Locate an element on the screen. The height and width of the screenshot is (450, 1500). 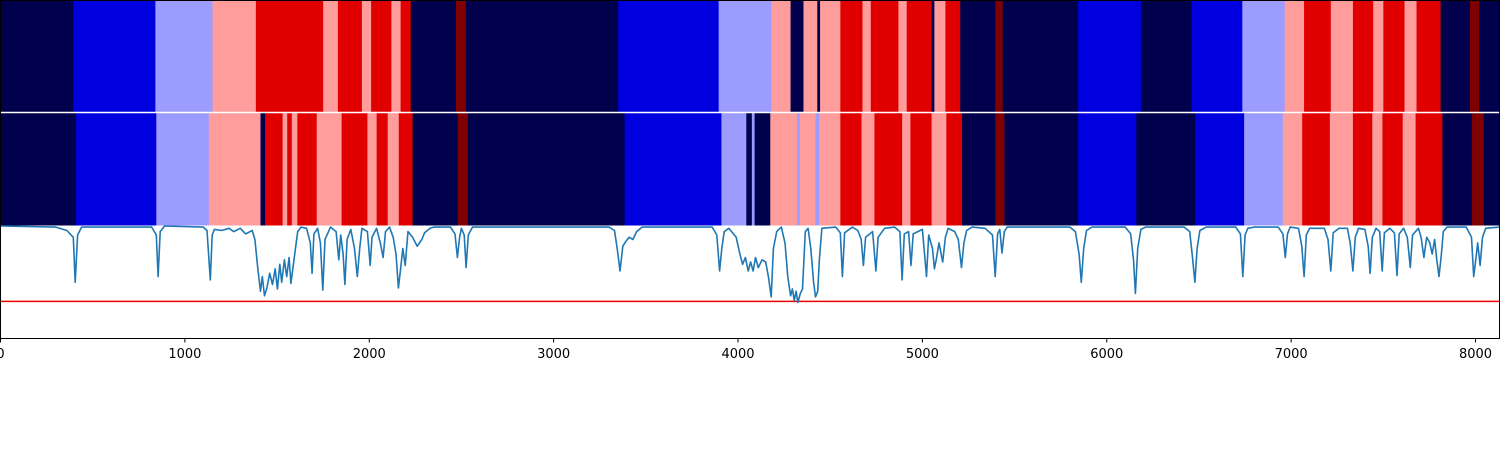
x-tick-label: 7000 is located at coordinates (1291, 354).